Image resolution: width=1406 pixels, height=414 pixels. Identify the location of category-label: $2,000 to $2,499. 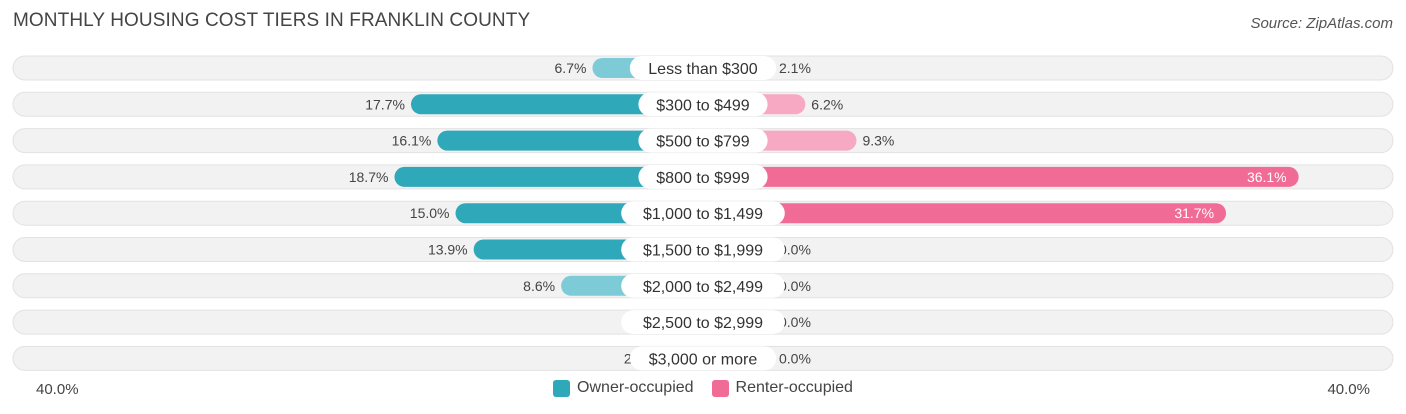
(703, 287).